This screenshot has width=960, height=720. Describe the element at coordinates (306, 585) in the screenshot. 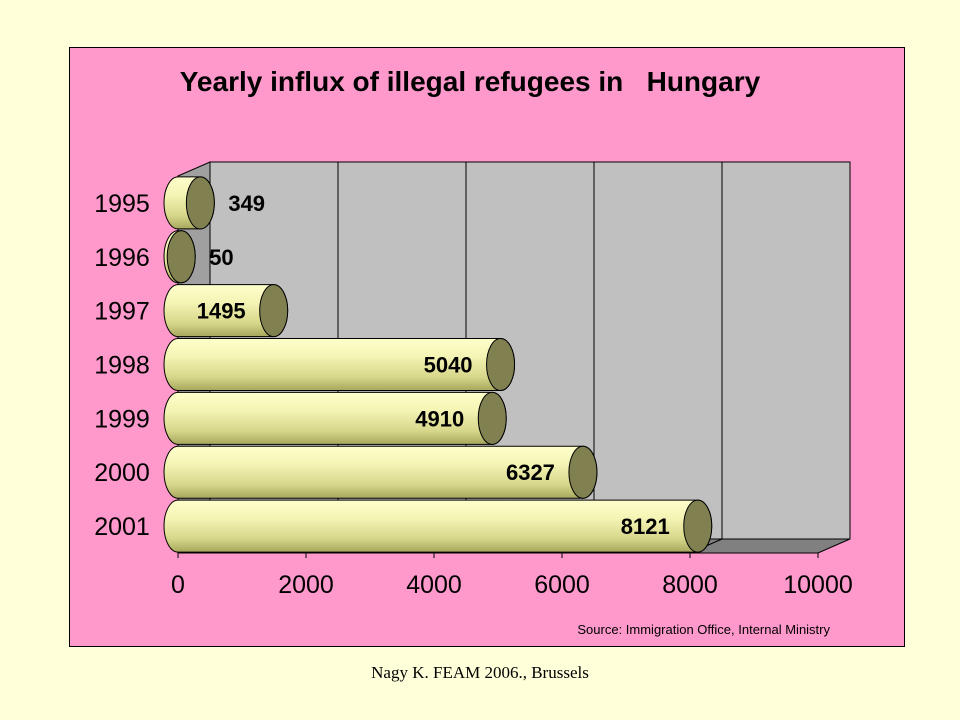

I see `x-tick-label: 2000` at that location.